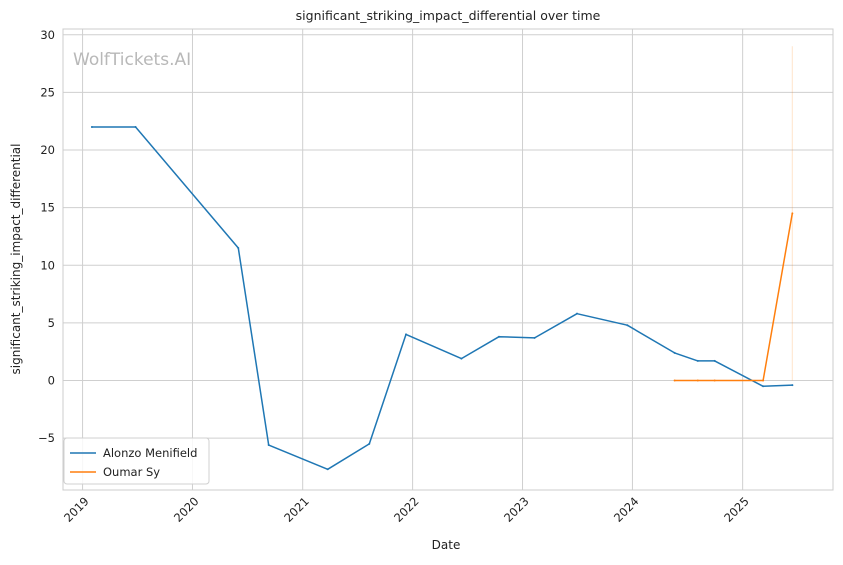 The width and height of the screenshot is (843, 565). What do you see at coordinates (47, 150) in the screenshot?
I see `y-tick-label: 20` at bounding box center [47, 150].